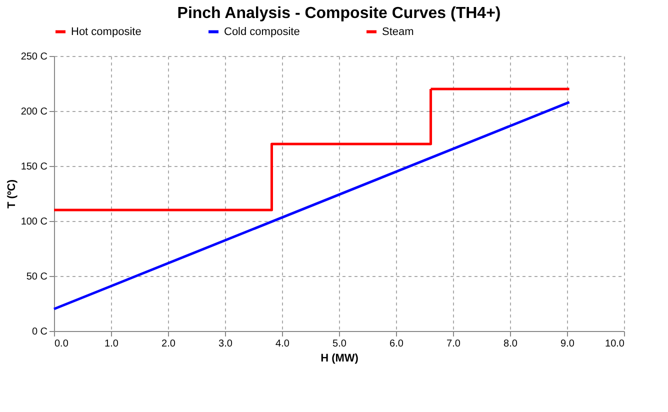  Describe the element at coordinates (40, 332) in the screenshot. I see `y-tick-label: 0 C` at that location.